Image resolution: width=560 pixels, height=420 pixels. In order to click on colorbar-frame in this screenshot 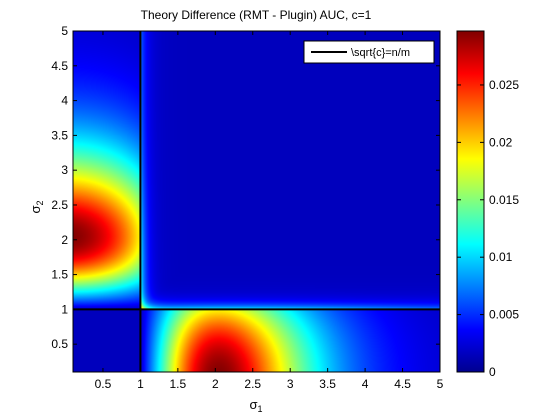, I will do `click(470, 201)`.